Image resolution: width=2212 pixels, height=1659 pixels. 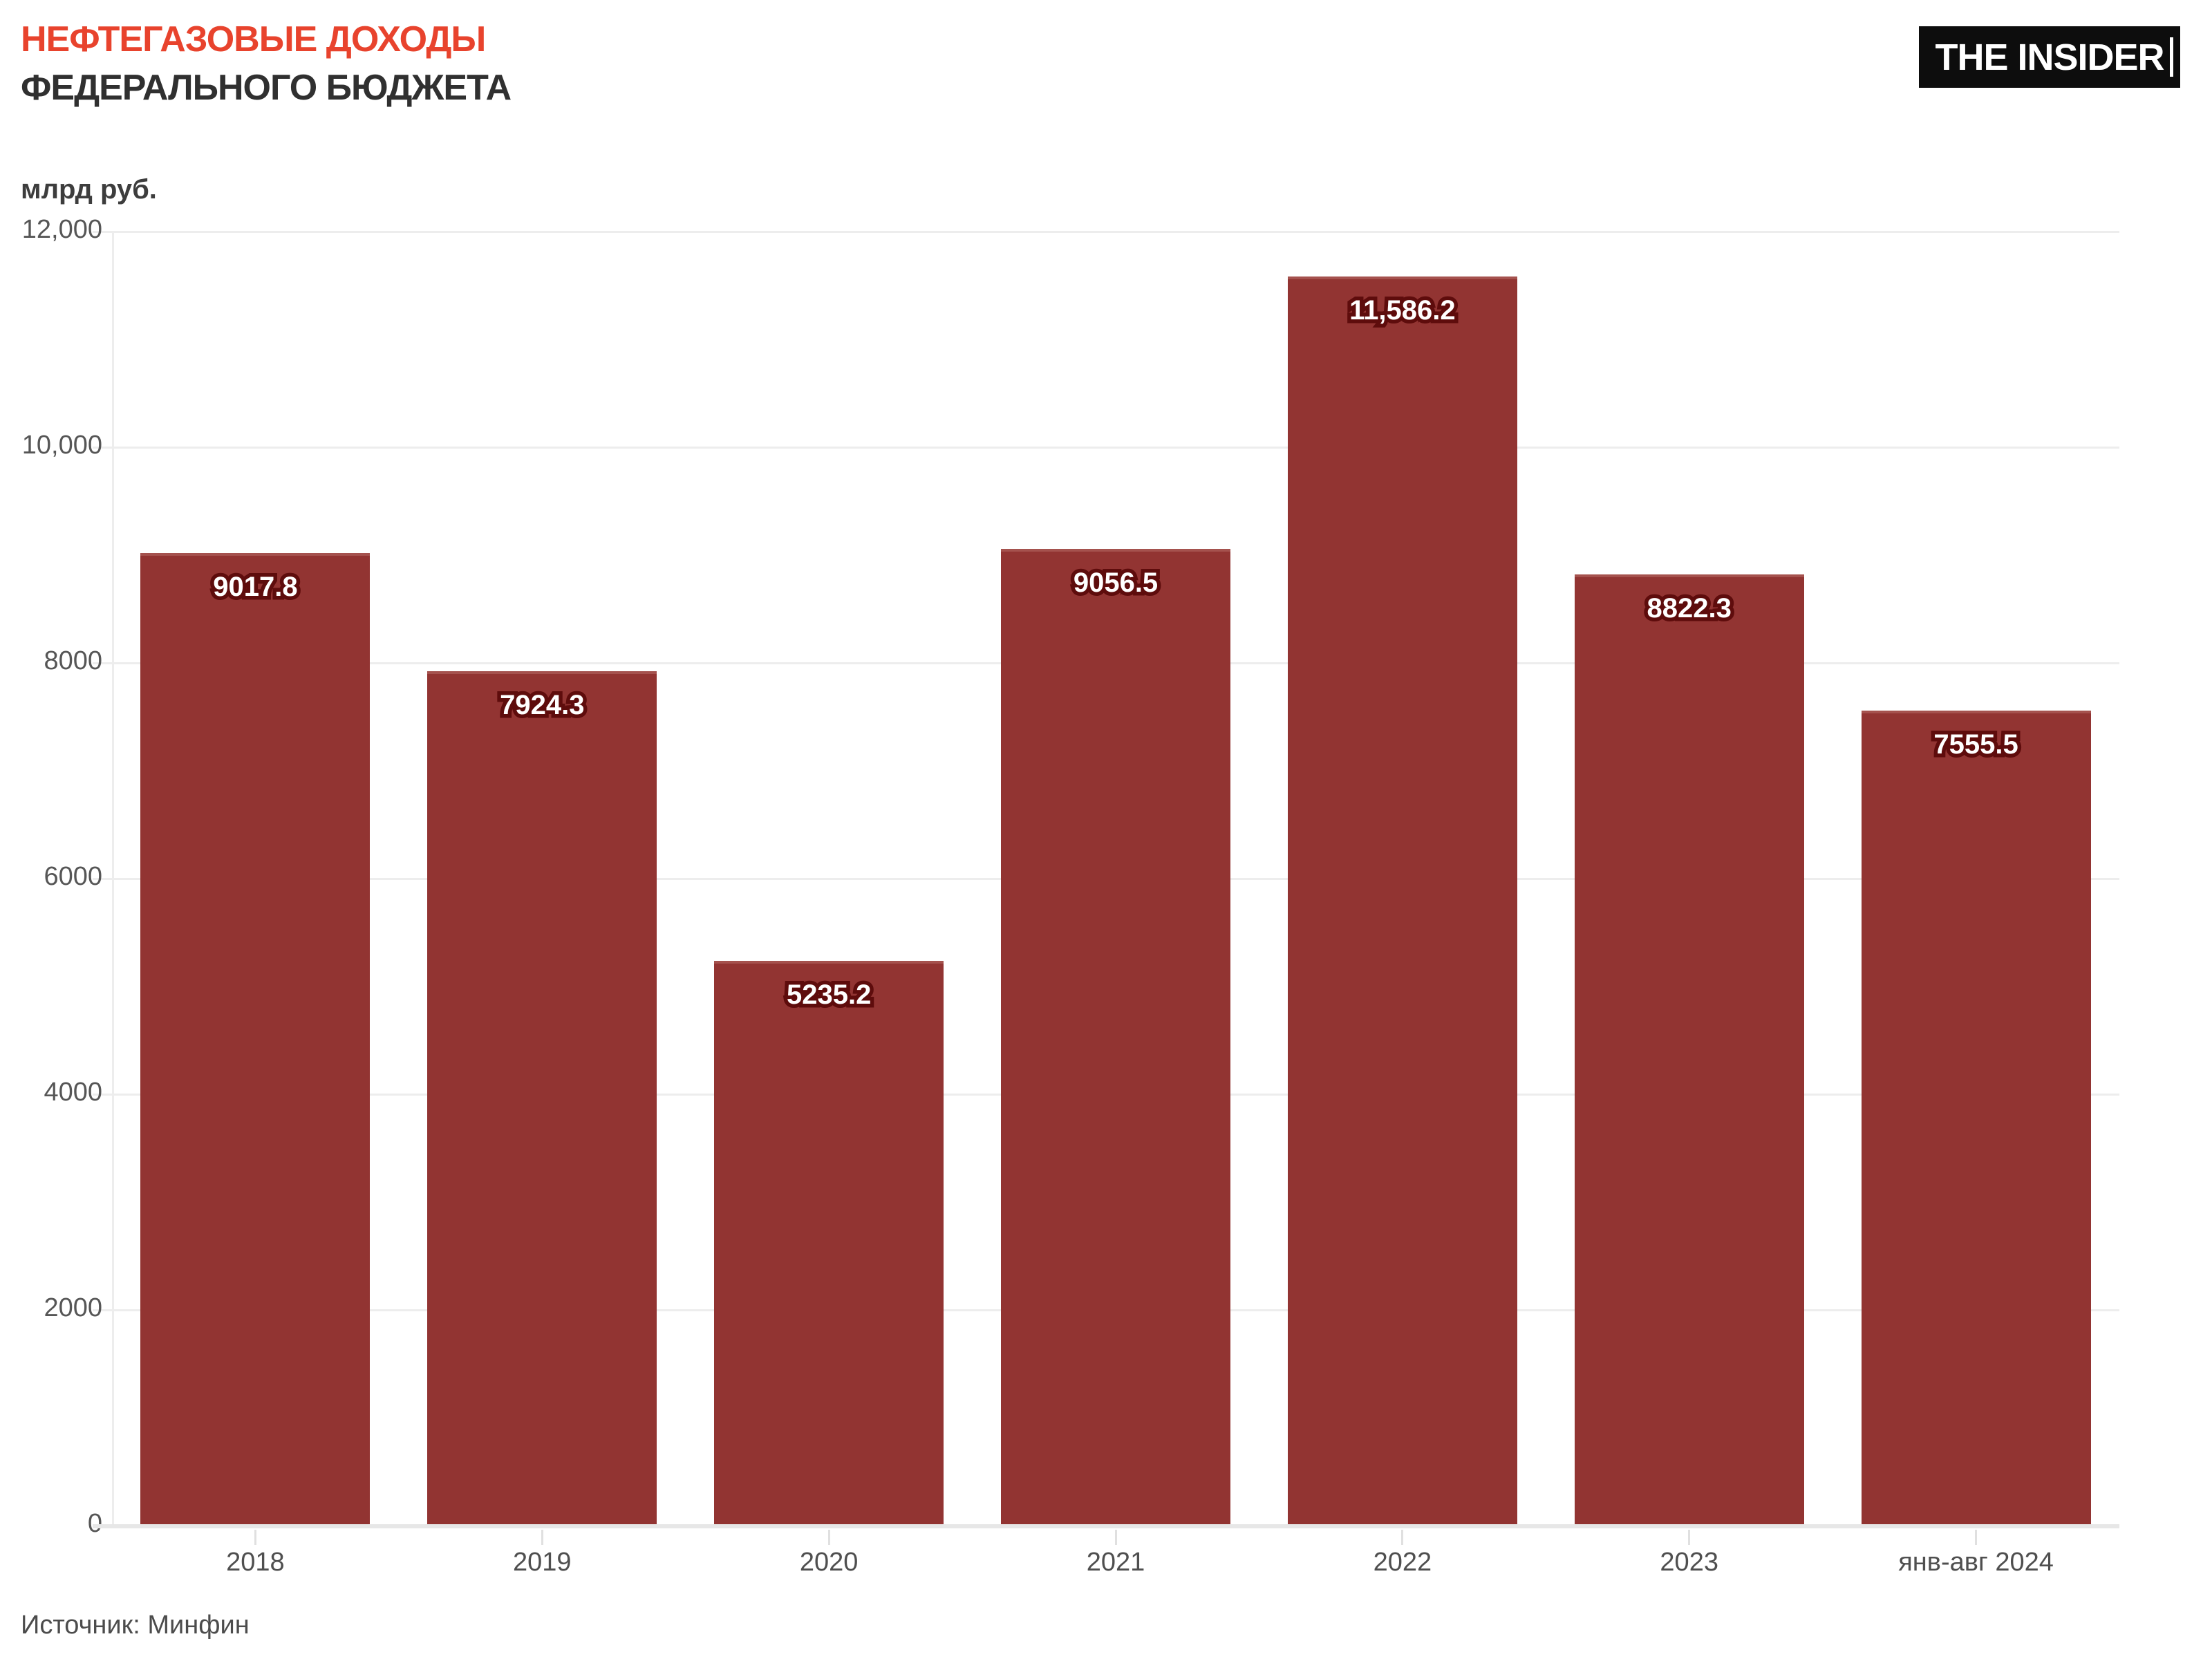 I want to click on bar-value-text: 7924.3, so click(x=542, y=704).